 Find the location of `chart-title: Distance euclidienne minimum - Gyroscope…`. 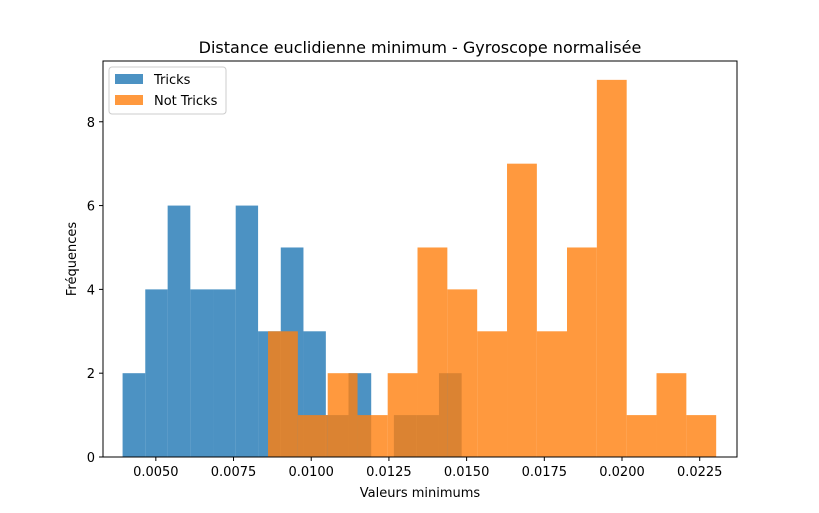

chart-title: Distance euclidienne minimum - Gyroscope… is located at coordinates (420, 47).